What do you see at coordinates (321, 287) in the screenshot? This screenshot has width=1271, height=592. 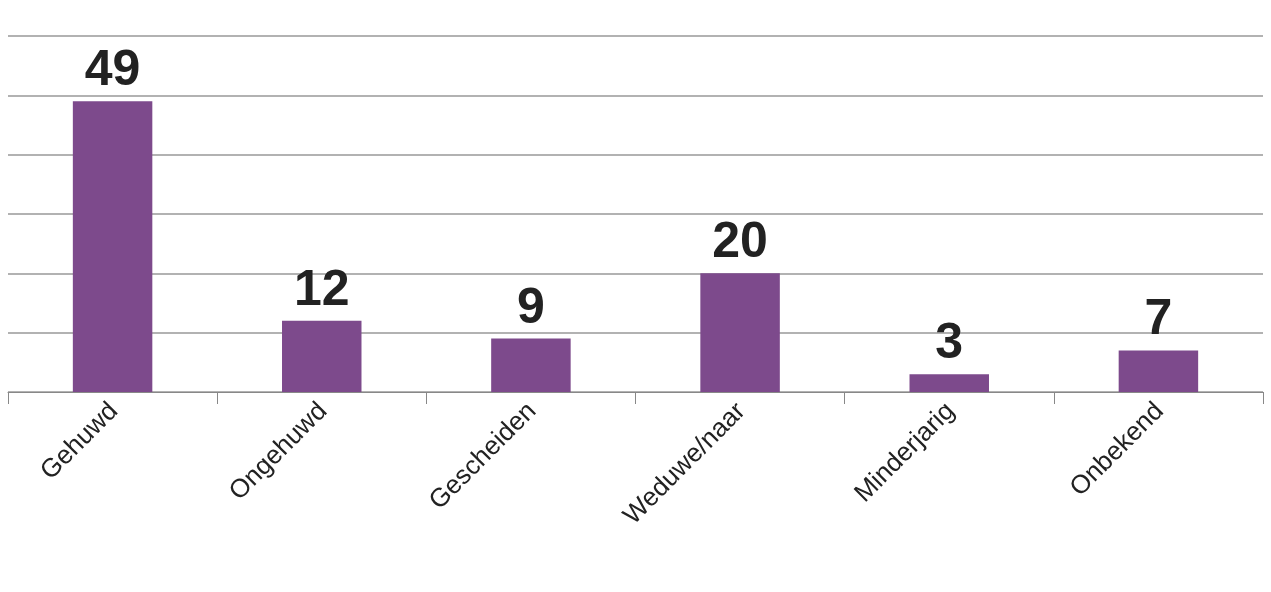 I see `data-label: 12` at bounding box center [321, 287].